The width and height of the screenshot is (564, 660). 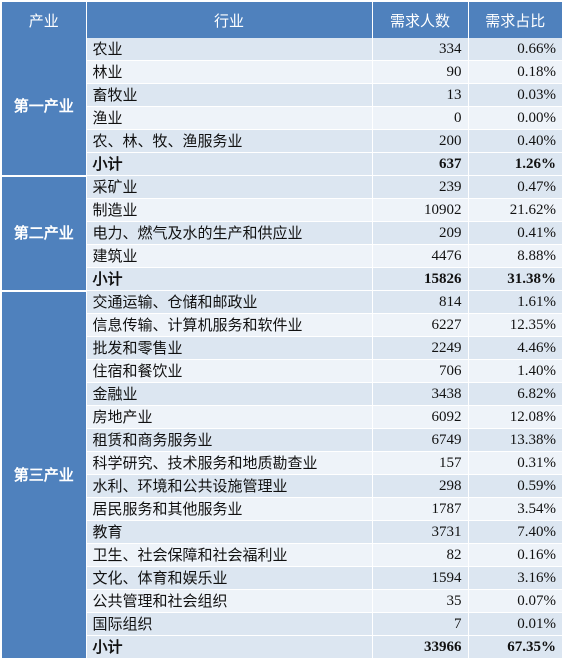 I want to click on subtotal-row: 小计 637 1.26%, so click(x=282, y=164).